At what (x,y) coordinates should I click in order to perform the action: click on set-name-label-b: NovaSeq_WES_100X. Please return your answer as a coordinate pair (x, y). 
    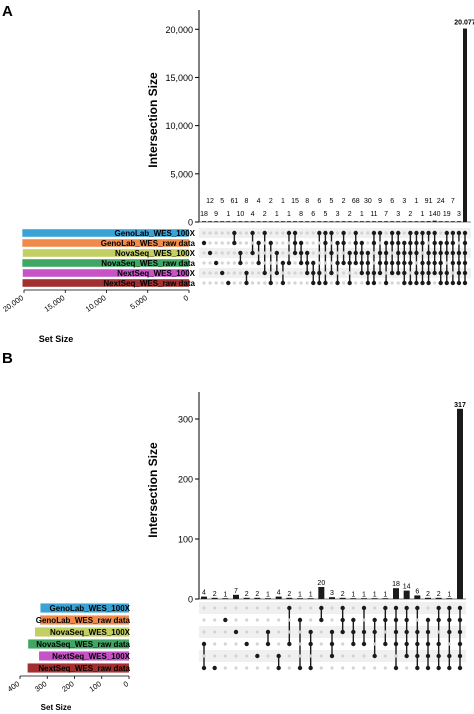
    Looking at the image, I should click on (90, 632).